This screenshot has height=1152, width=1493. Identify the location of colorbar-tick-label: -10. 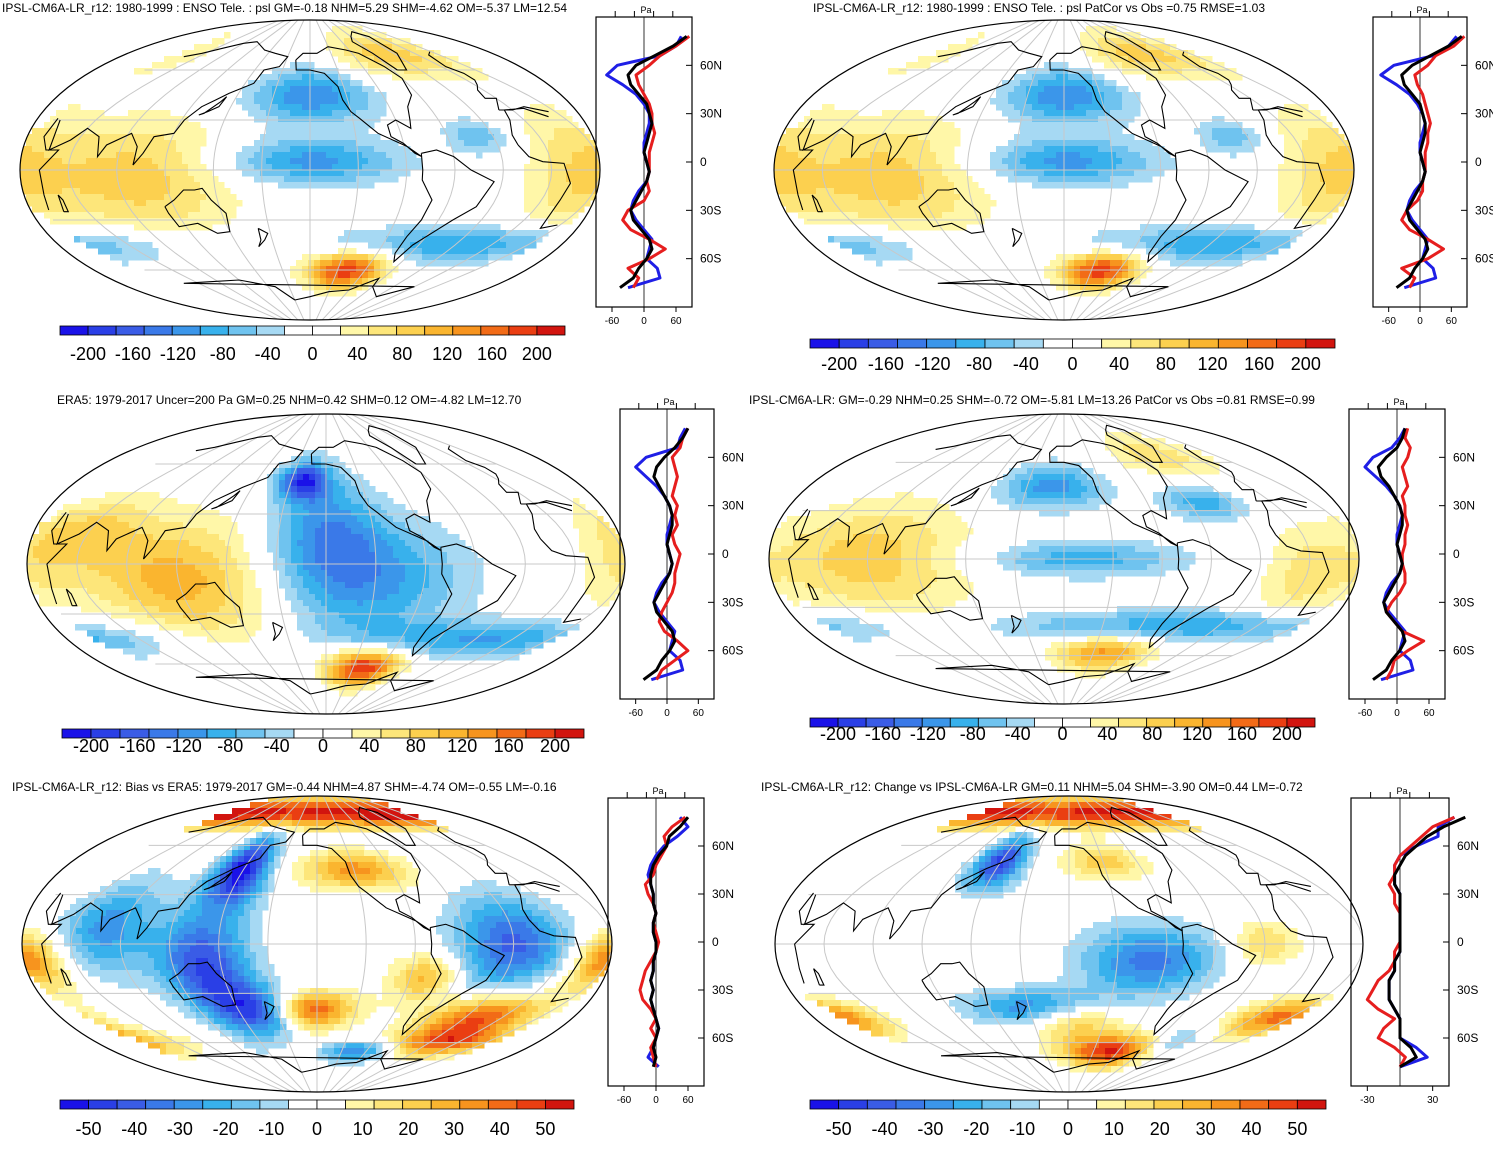
(1022, 1129).